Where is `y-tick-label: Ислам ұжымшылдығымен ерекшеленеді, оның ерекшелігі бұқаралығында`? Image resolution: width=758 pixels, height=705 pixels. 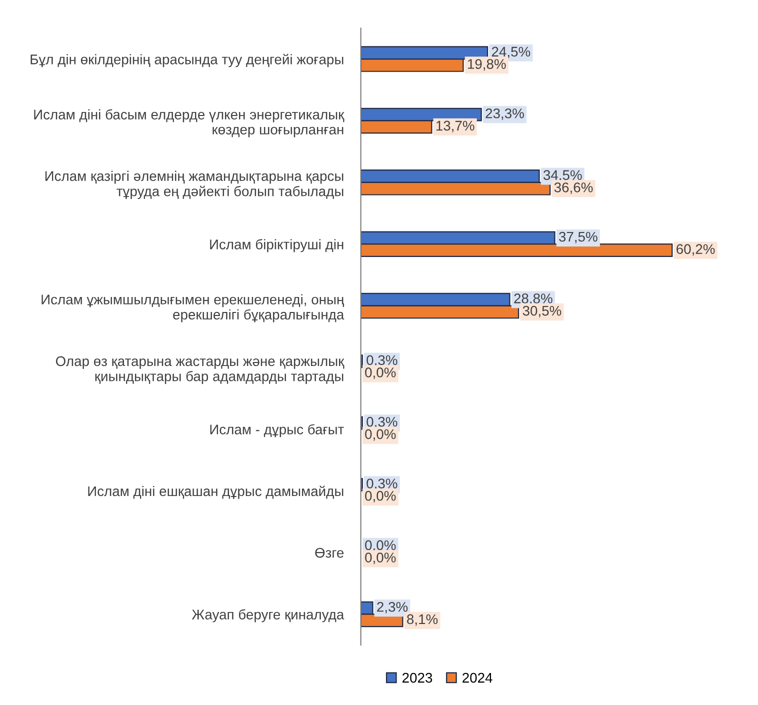 y-tick-label: Ислам ұжымшылдығымен ерекшеленеді, оның ерекшелігі бұқаралығында is located at coordinates (193, 308).